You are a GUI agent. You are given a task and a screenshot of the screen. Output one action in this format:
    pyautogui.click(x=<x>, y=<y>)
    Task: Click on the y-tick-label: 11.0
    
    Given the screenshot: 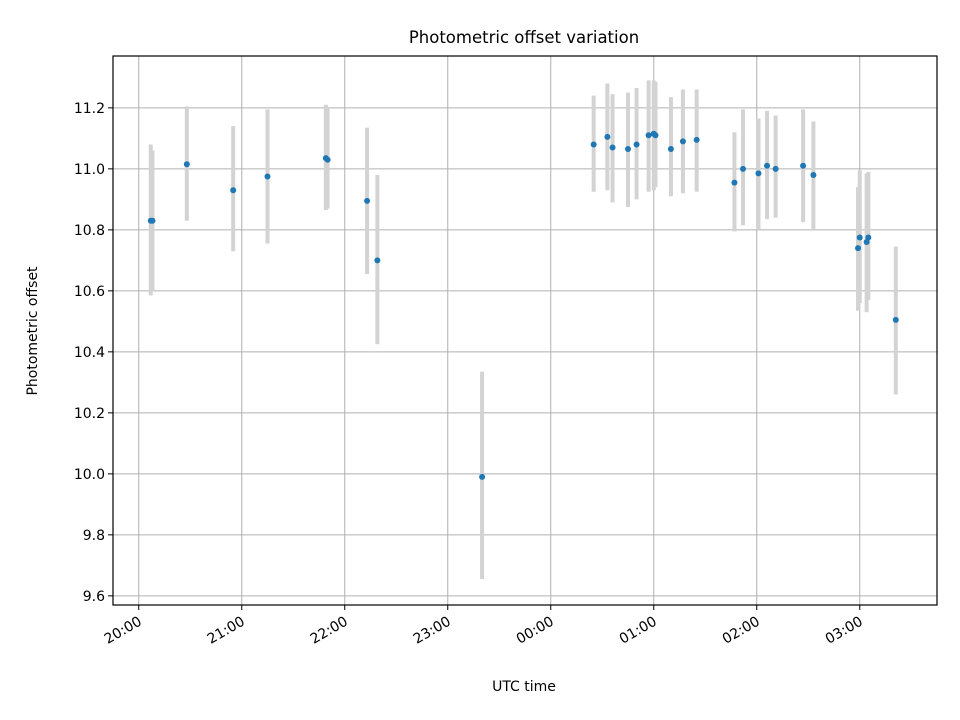 What is the action you would take?
    pyautogui.click(x=89, y=170)
    